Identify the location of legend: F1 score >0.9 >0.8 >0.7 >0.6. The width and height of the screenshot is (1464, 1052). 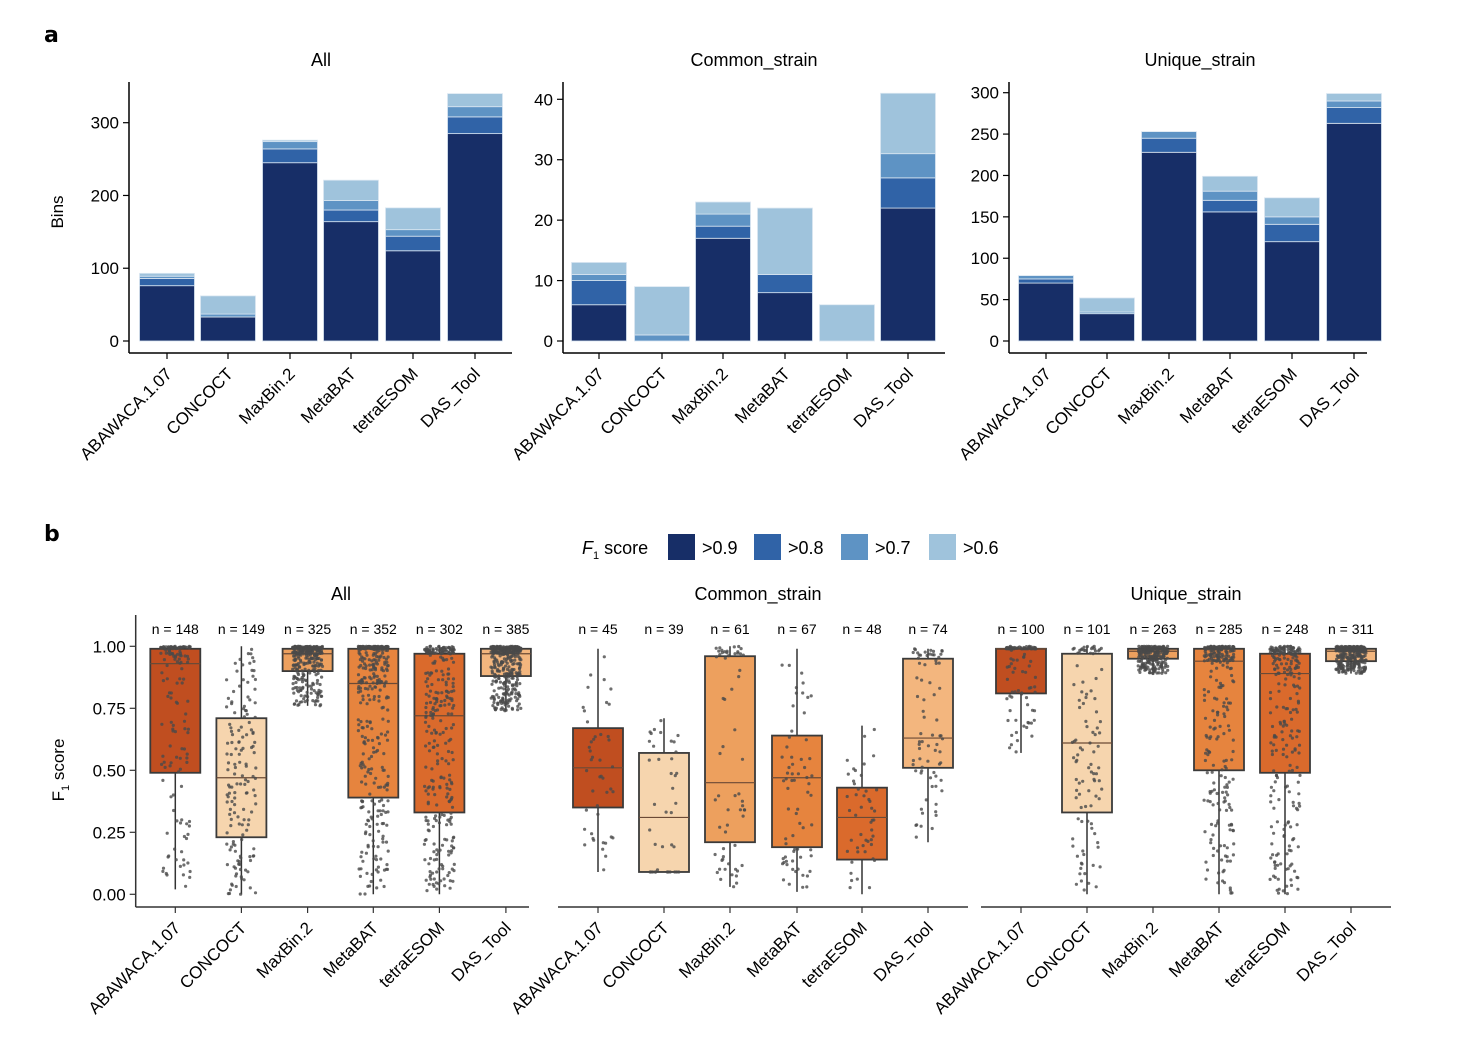
(790, 548).